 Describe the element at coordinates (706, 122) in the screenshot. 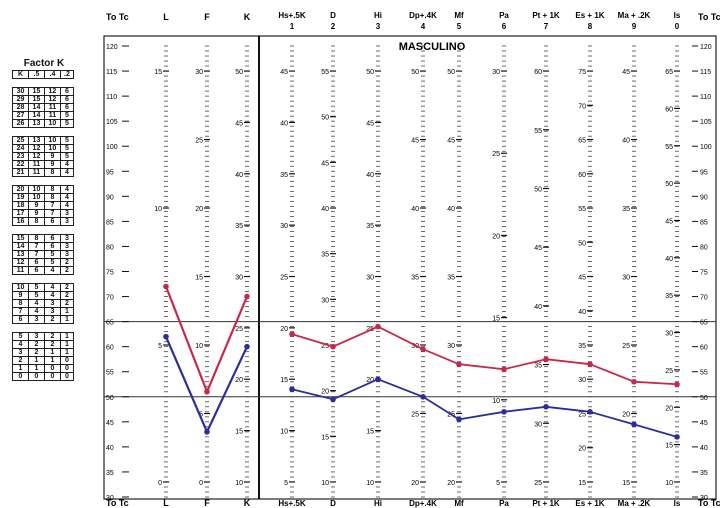

I see `tscore-tick-label-right: 105` at that location.